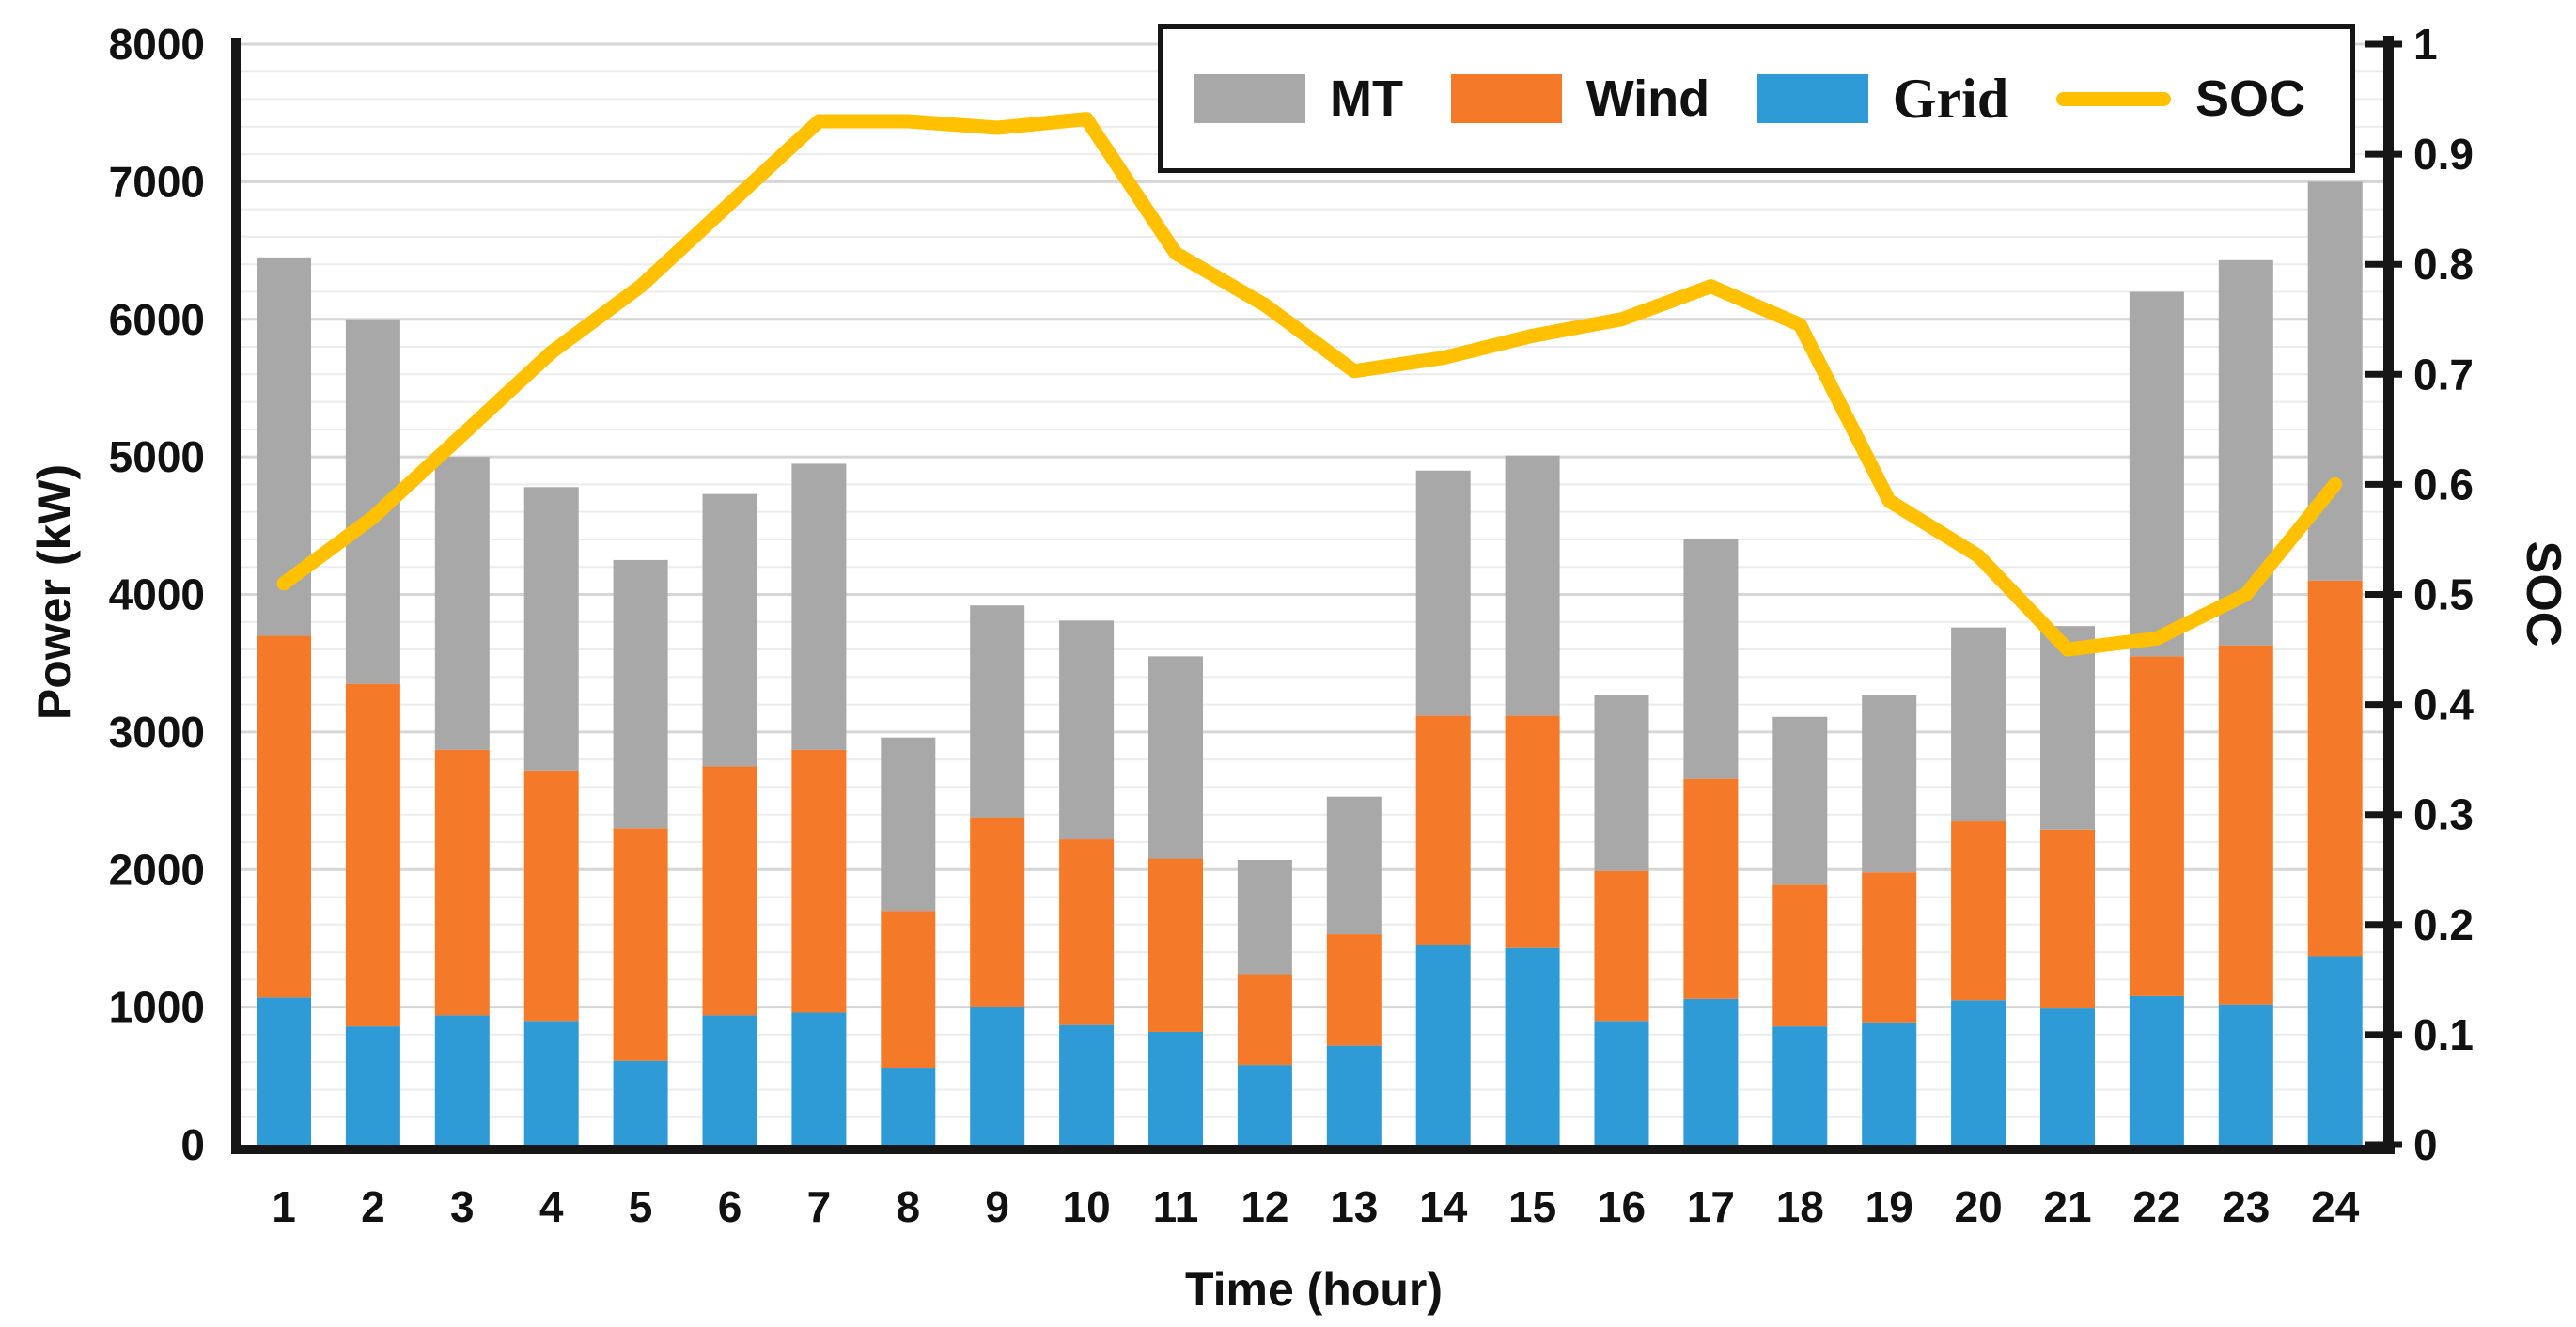  Describe the element at coordinates (1979, 1206) in the screenshot. I see `x-tick-20: 20` at that location.